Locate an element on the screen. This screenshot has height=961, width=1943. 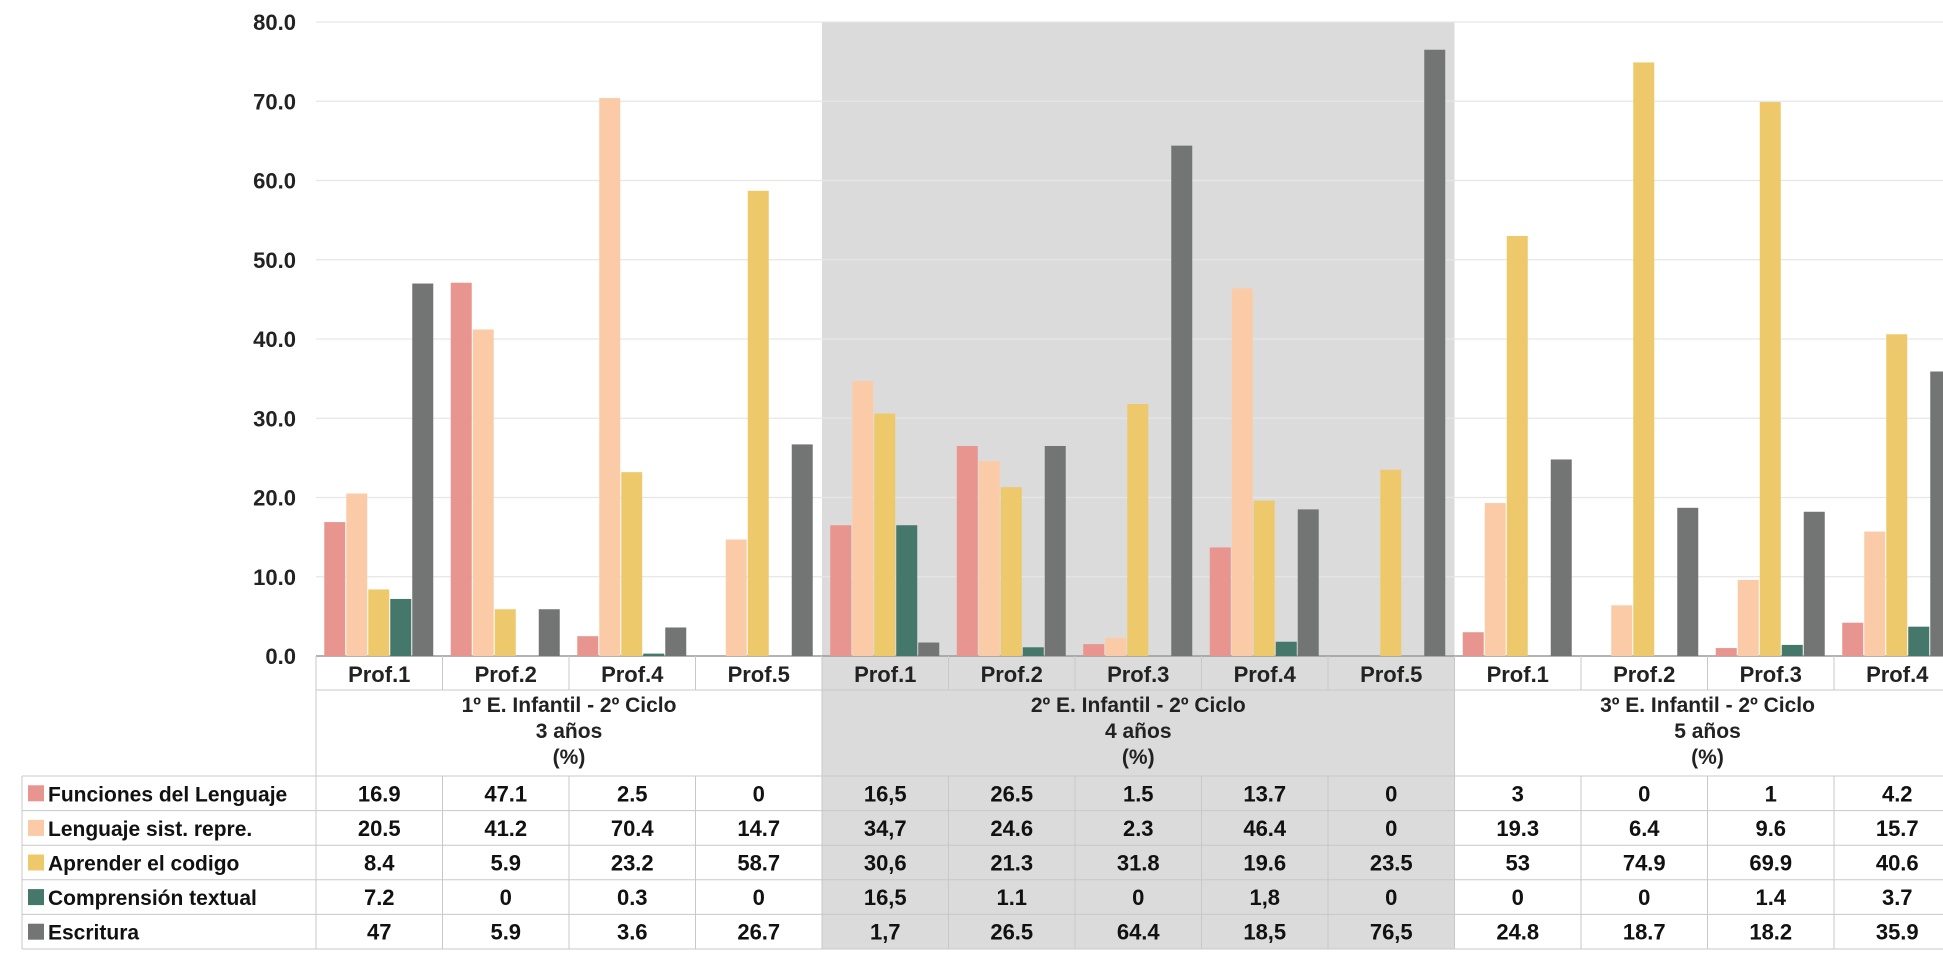
data-cell: 69.9 is located at coordinates (1770, 863).